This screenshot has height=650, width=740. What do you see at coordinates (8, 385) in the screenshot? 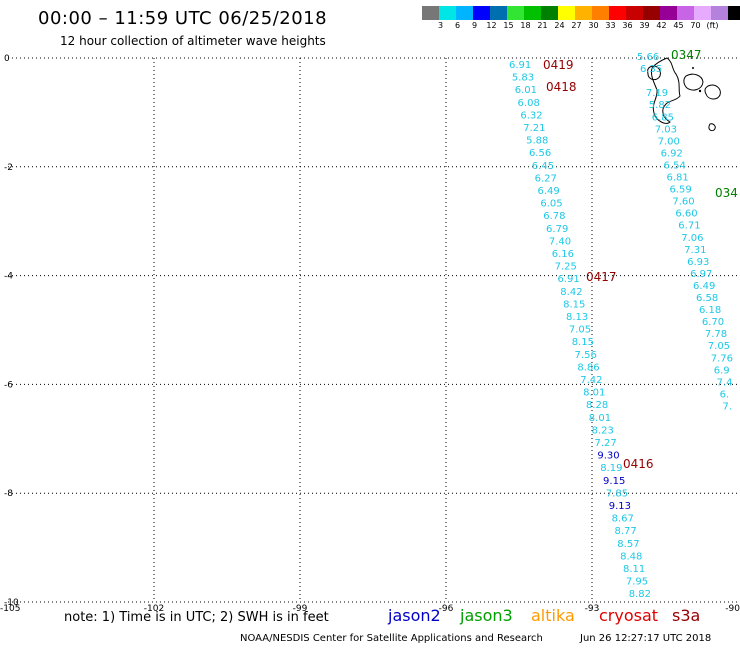
I see `y-tick-label: -6` at bounding box center [8, 385].